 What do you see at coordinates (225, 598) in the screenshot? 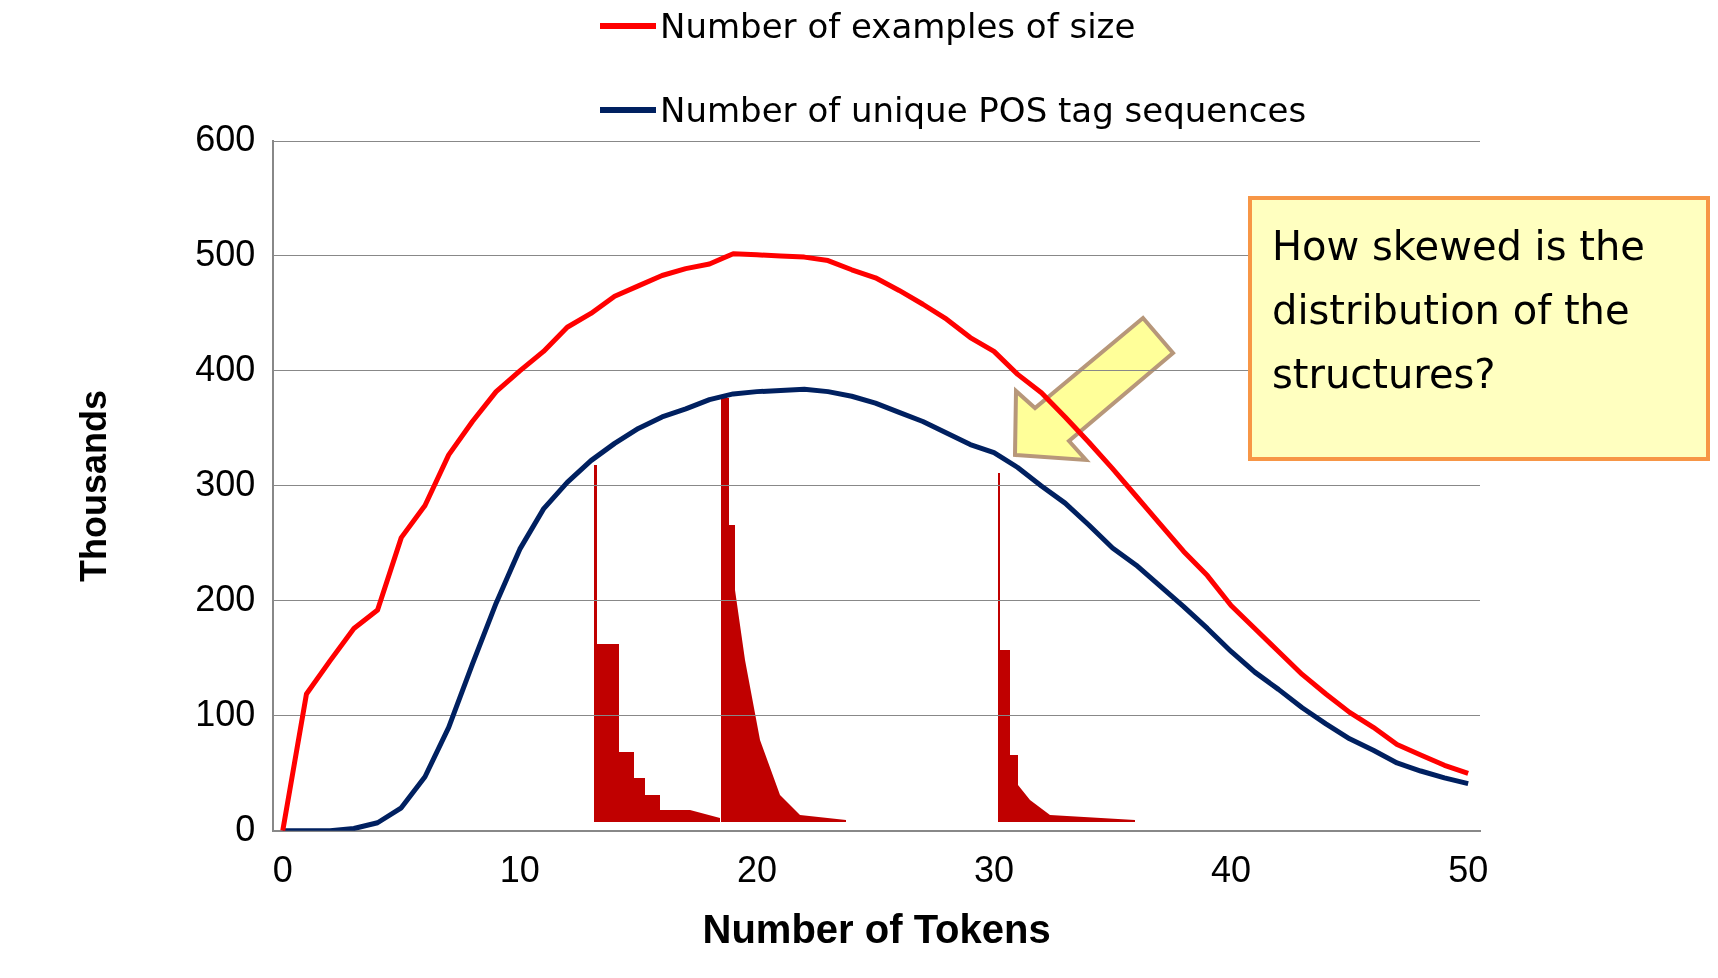
I see `y-tick-label: 200` at bounding box center [225, 598].